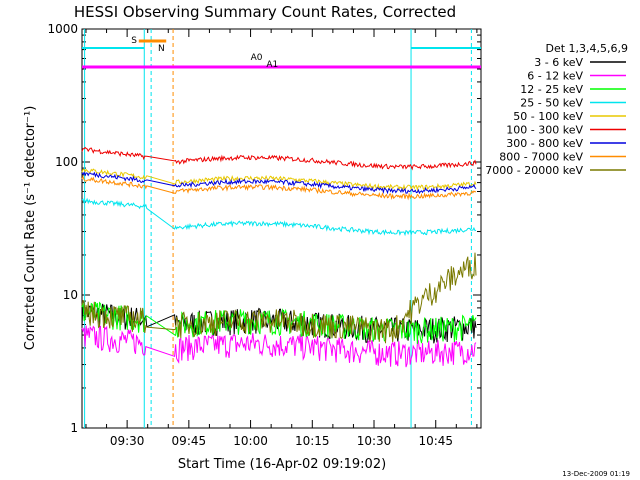 Image resolution: width=640 pixels, height=480 pixels. I want to click on x-tick-label: 10:15, so click(312, 441).